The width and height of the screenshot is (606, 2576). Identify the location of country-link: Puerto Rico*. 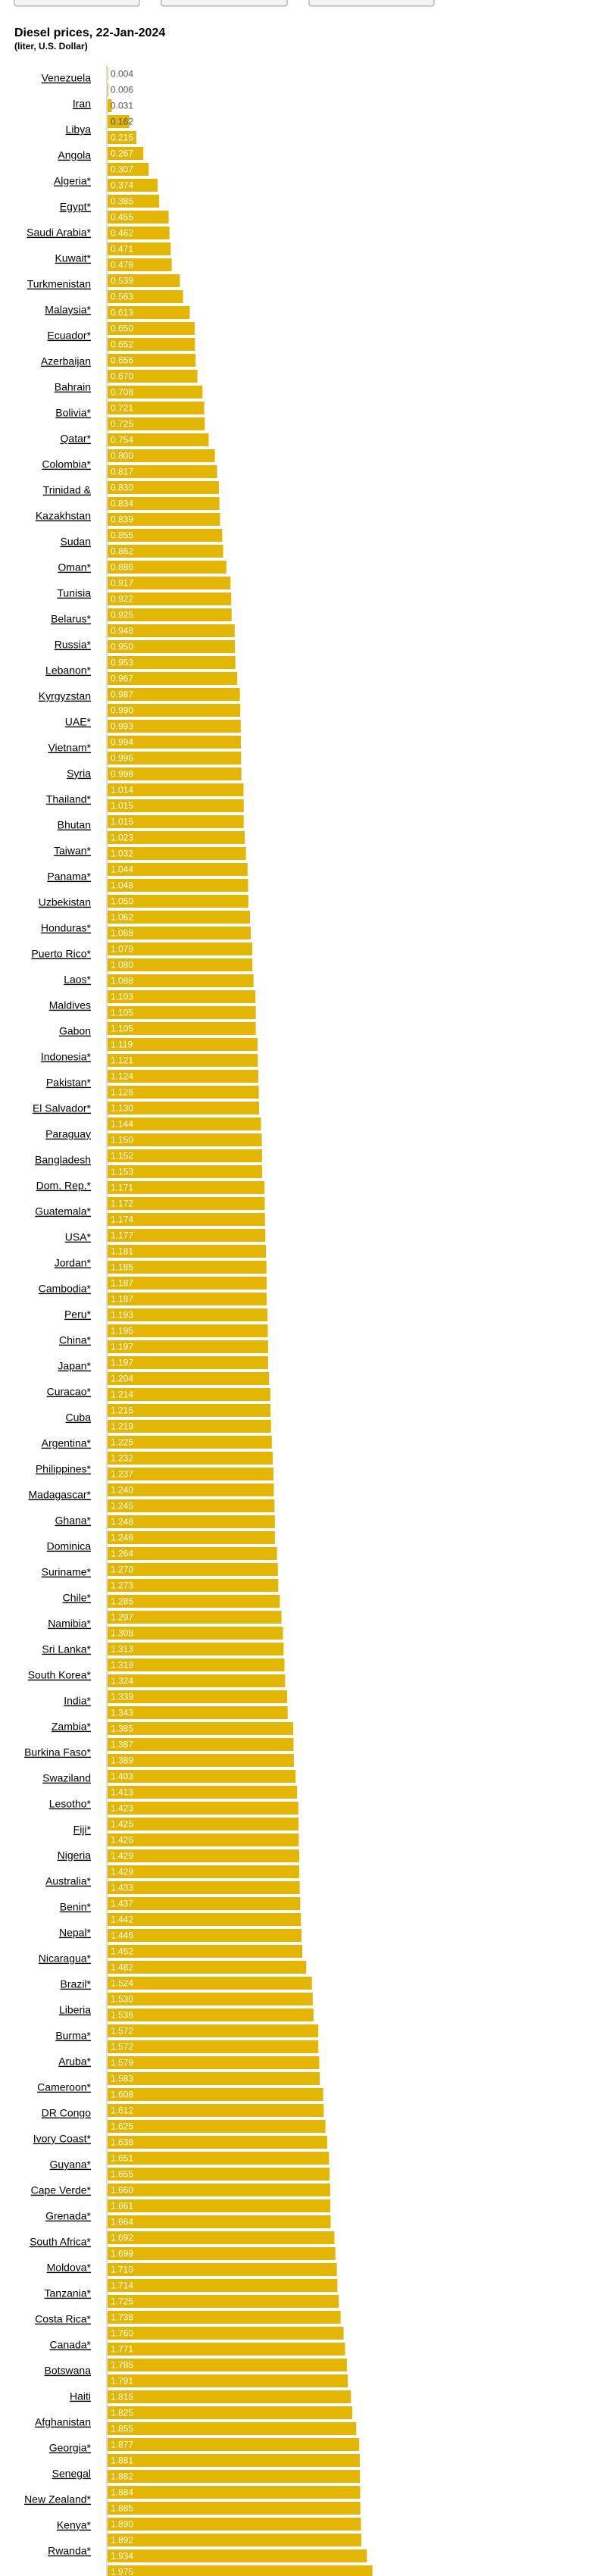
(61, 954).